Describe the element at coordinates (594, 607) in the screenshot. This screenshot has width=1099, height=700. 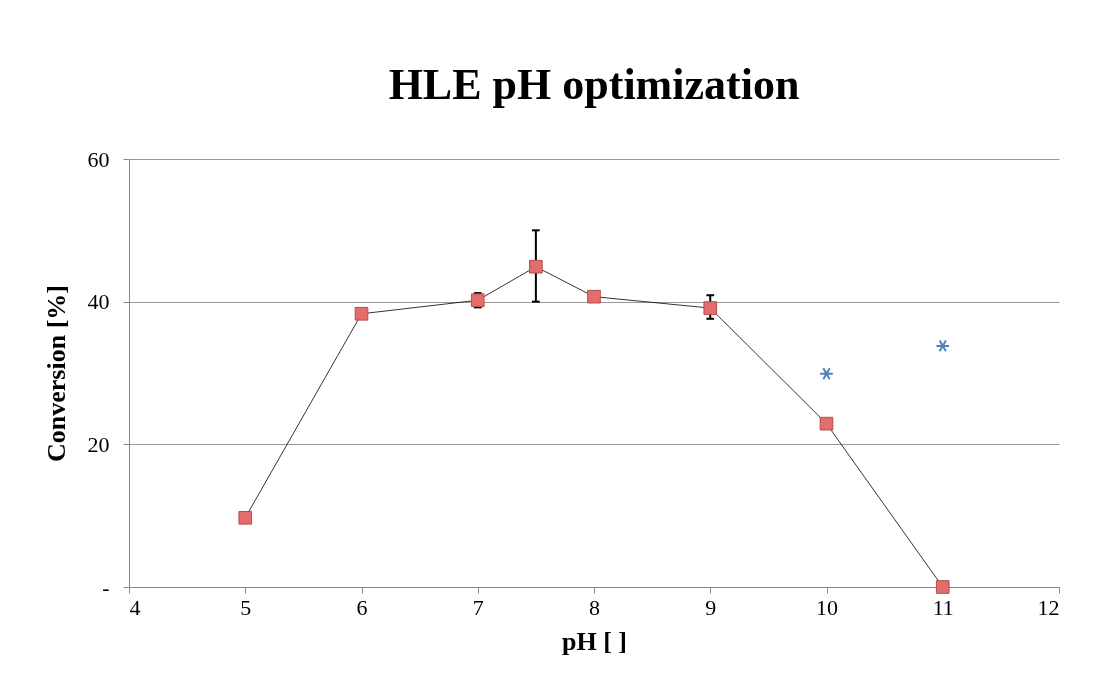
I see `x-tick-label: 8` at that location.